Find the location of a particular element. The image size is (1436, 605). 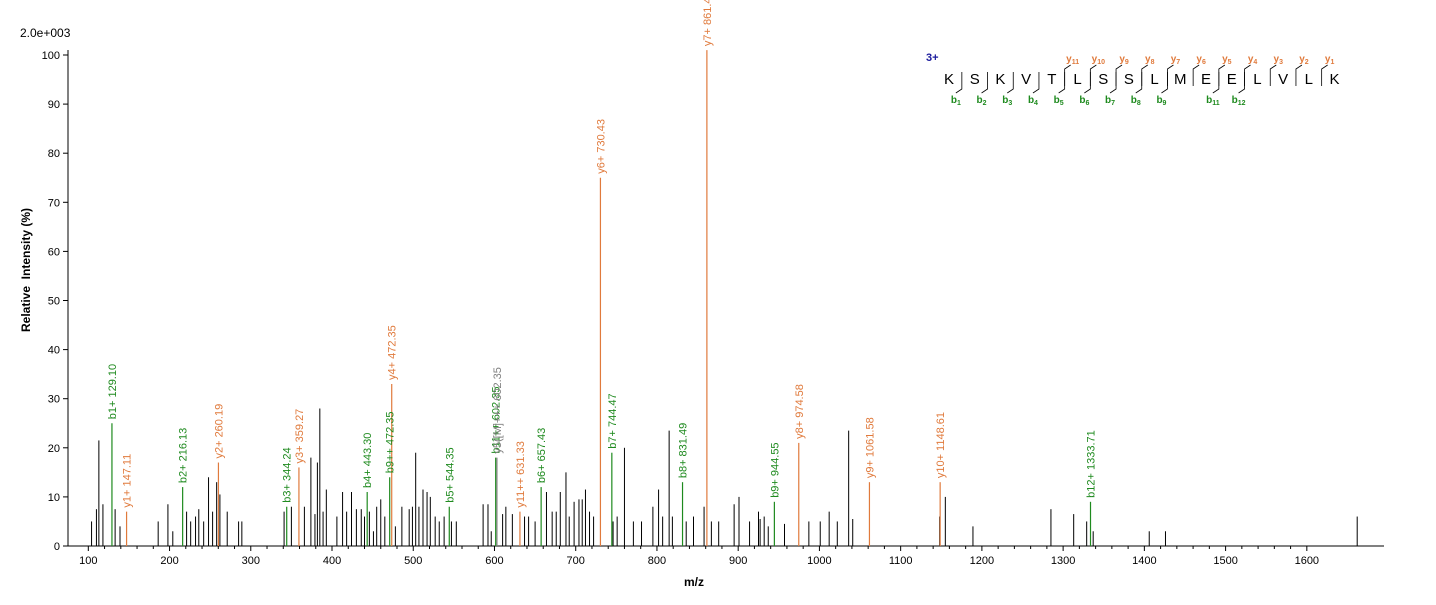

b-ion-number: 8 is located at coordinates (1139, 103).